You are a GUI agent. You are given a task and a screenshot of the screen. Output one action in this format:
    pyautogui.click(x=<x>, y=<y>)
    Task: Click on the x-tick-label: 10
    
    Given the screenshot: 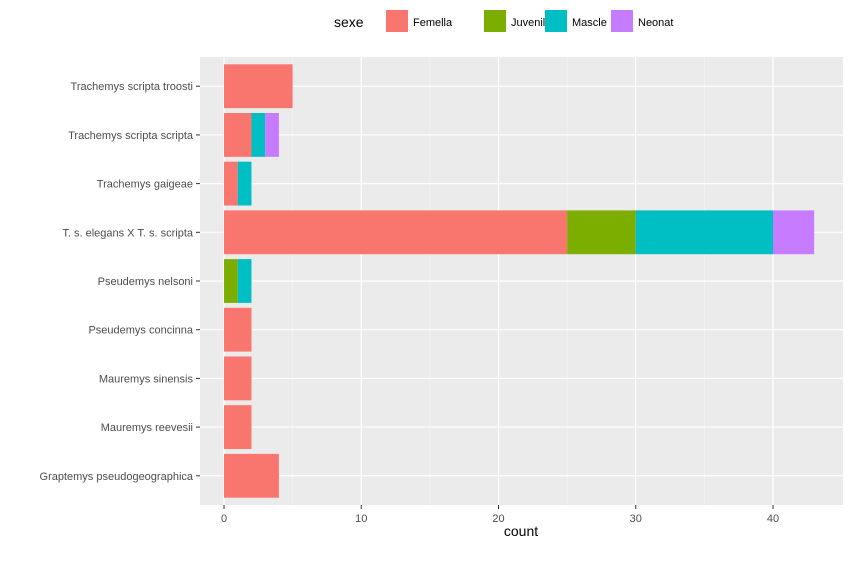 What is the action you would take?
    pyautogui.click(x=361, y=519)
    